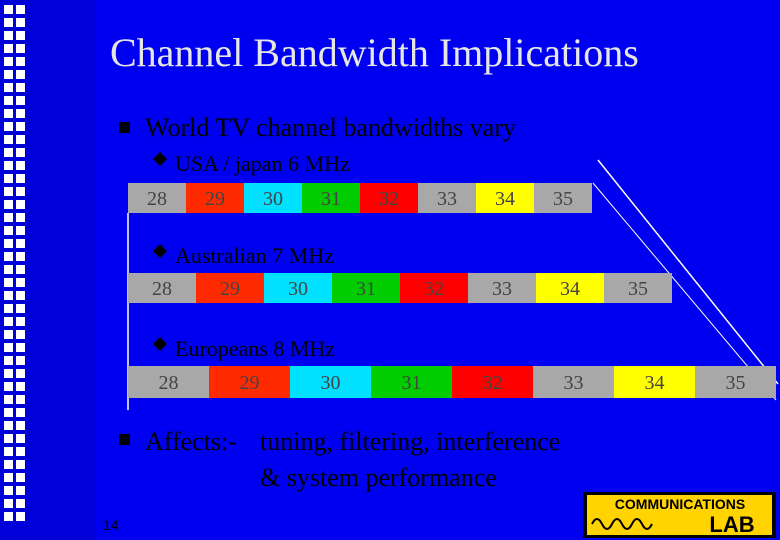 The width and height of the screenshot is (780, 540). I want to click on slide-title: Channel Bandwidth Implications, so click(374, 52).